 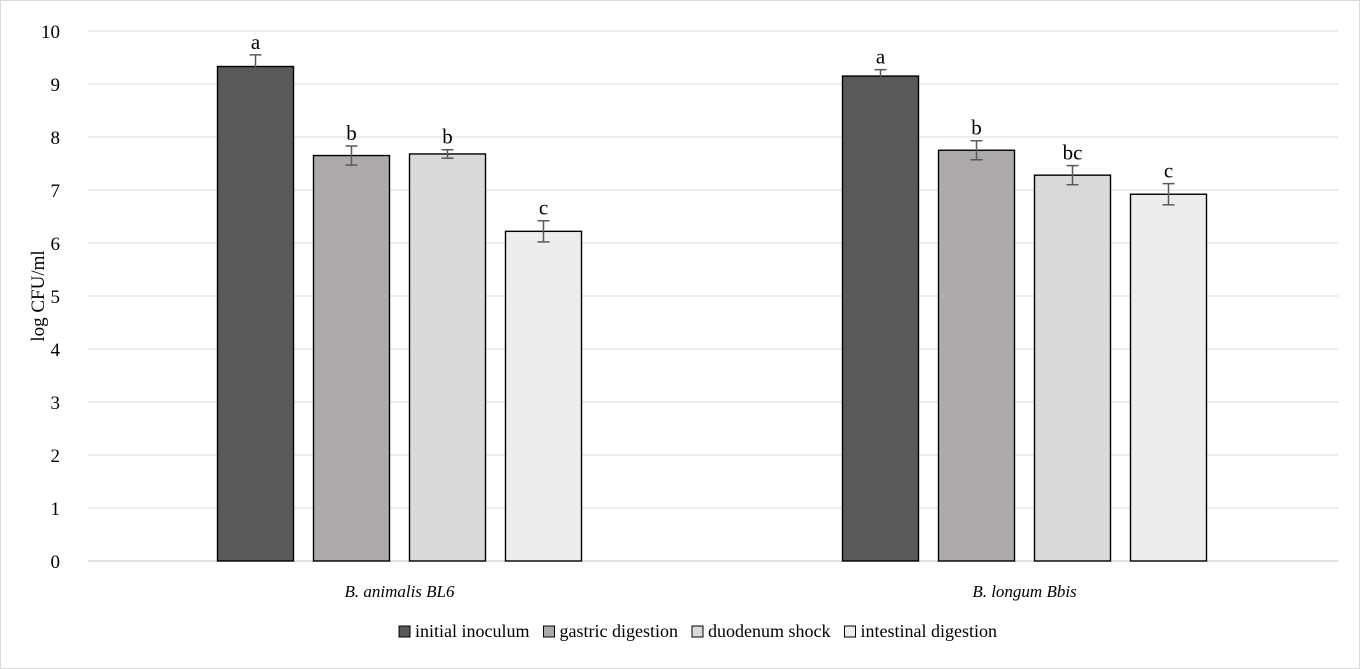 What do you see at coordinates (56, 244) in the screenshot?
I see `y-tick-label: 6` at bounding box center [56, 244].